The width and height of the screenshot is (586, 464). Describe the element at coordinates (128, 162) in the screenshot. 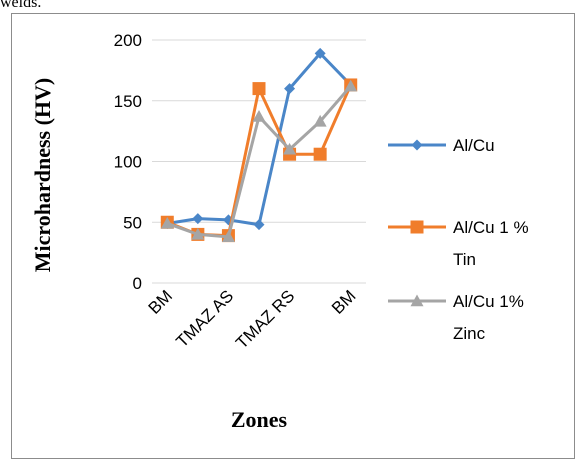

I see `y-tick-label: 100` at that location.